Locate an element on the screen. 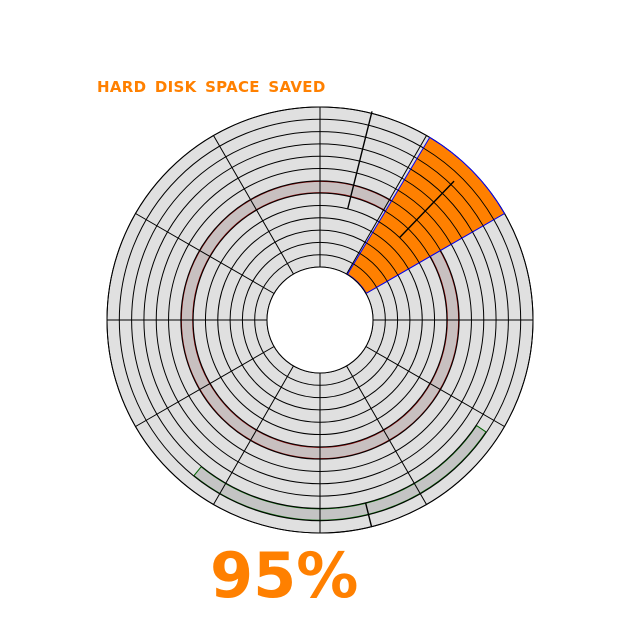  saved-sector is located at coordinates (426, 215).